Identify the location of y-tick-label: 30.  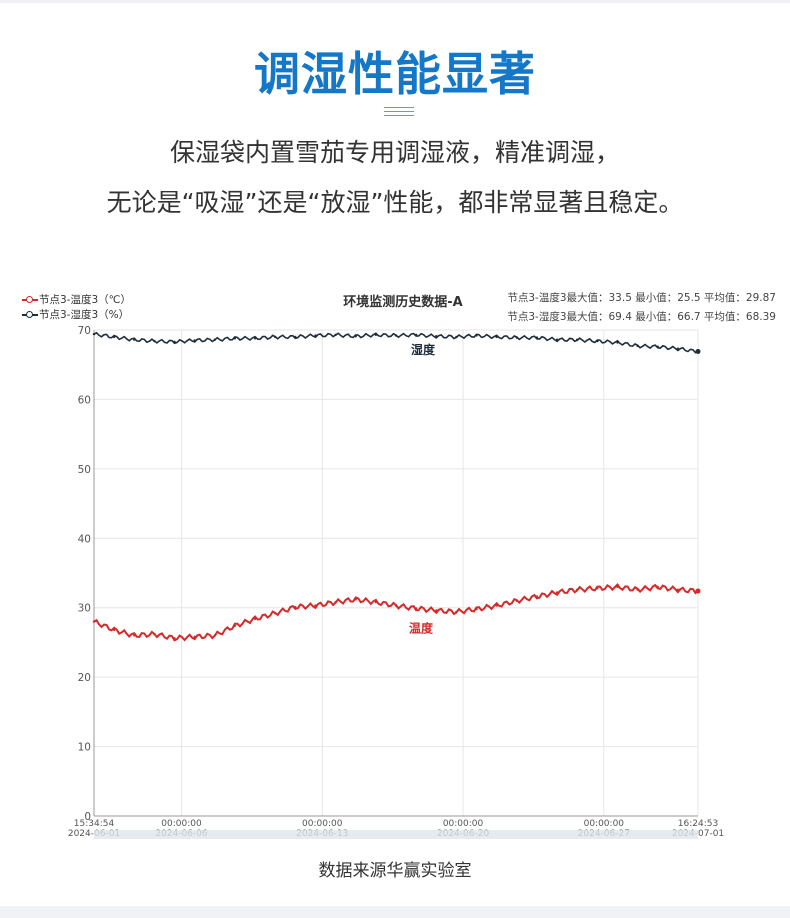
(84, 609).